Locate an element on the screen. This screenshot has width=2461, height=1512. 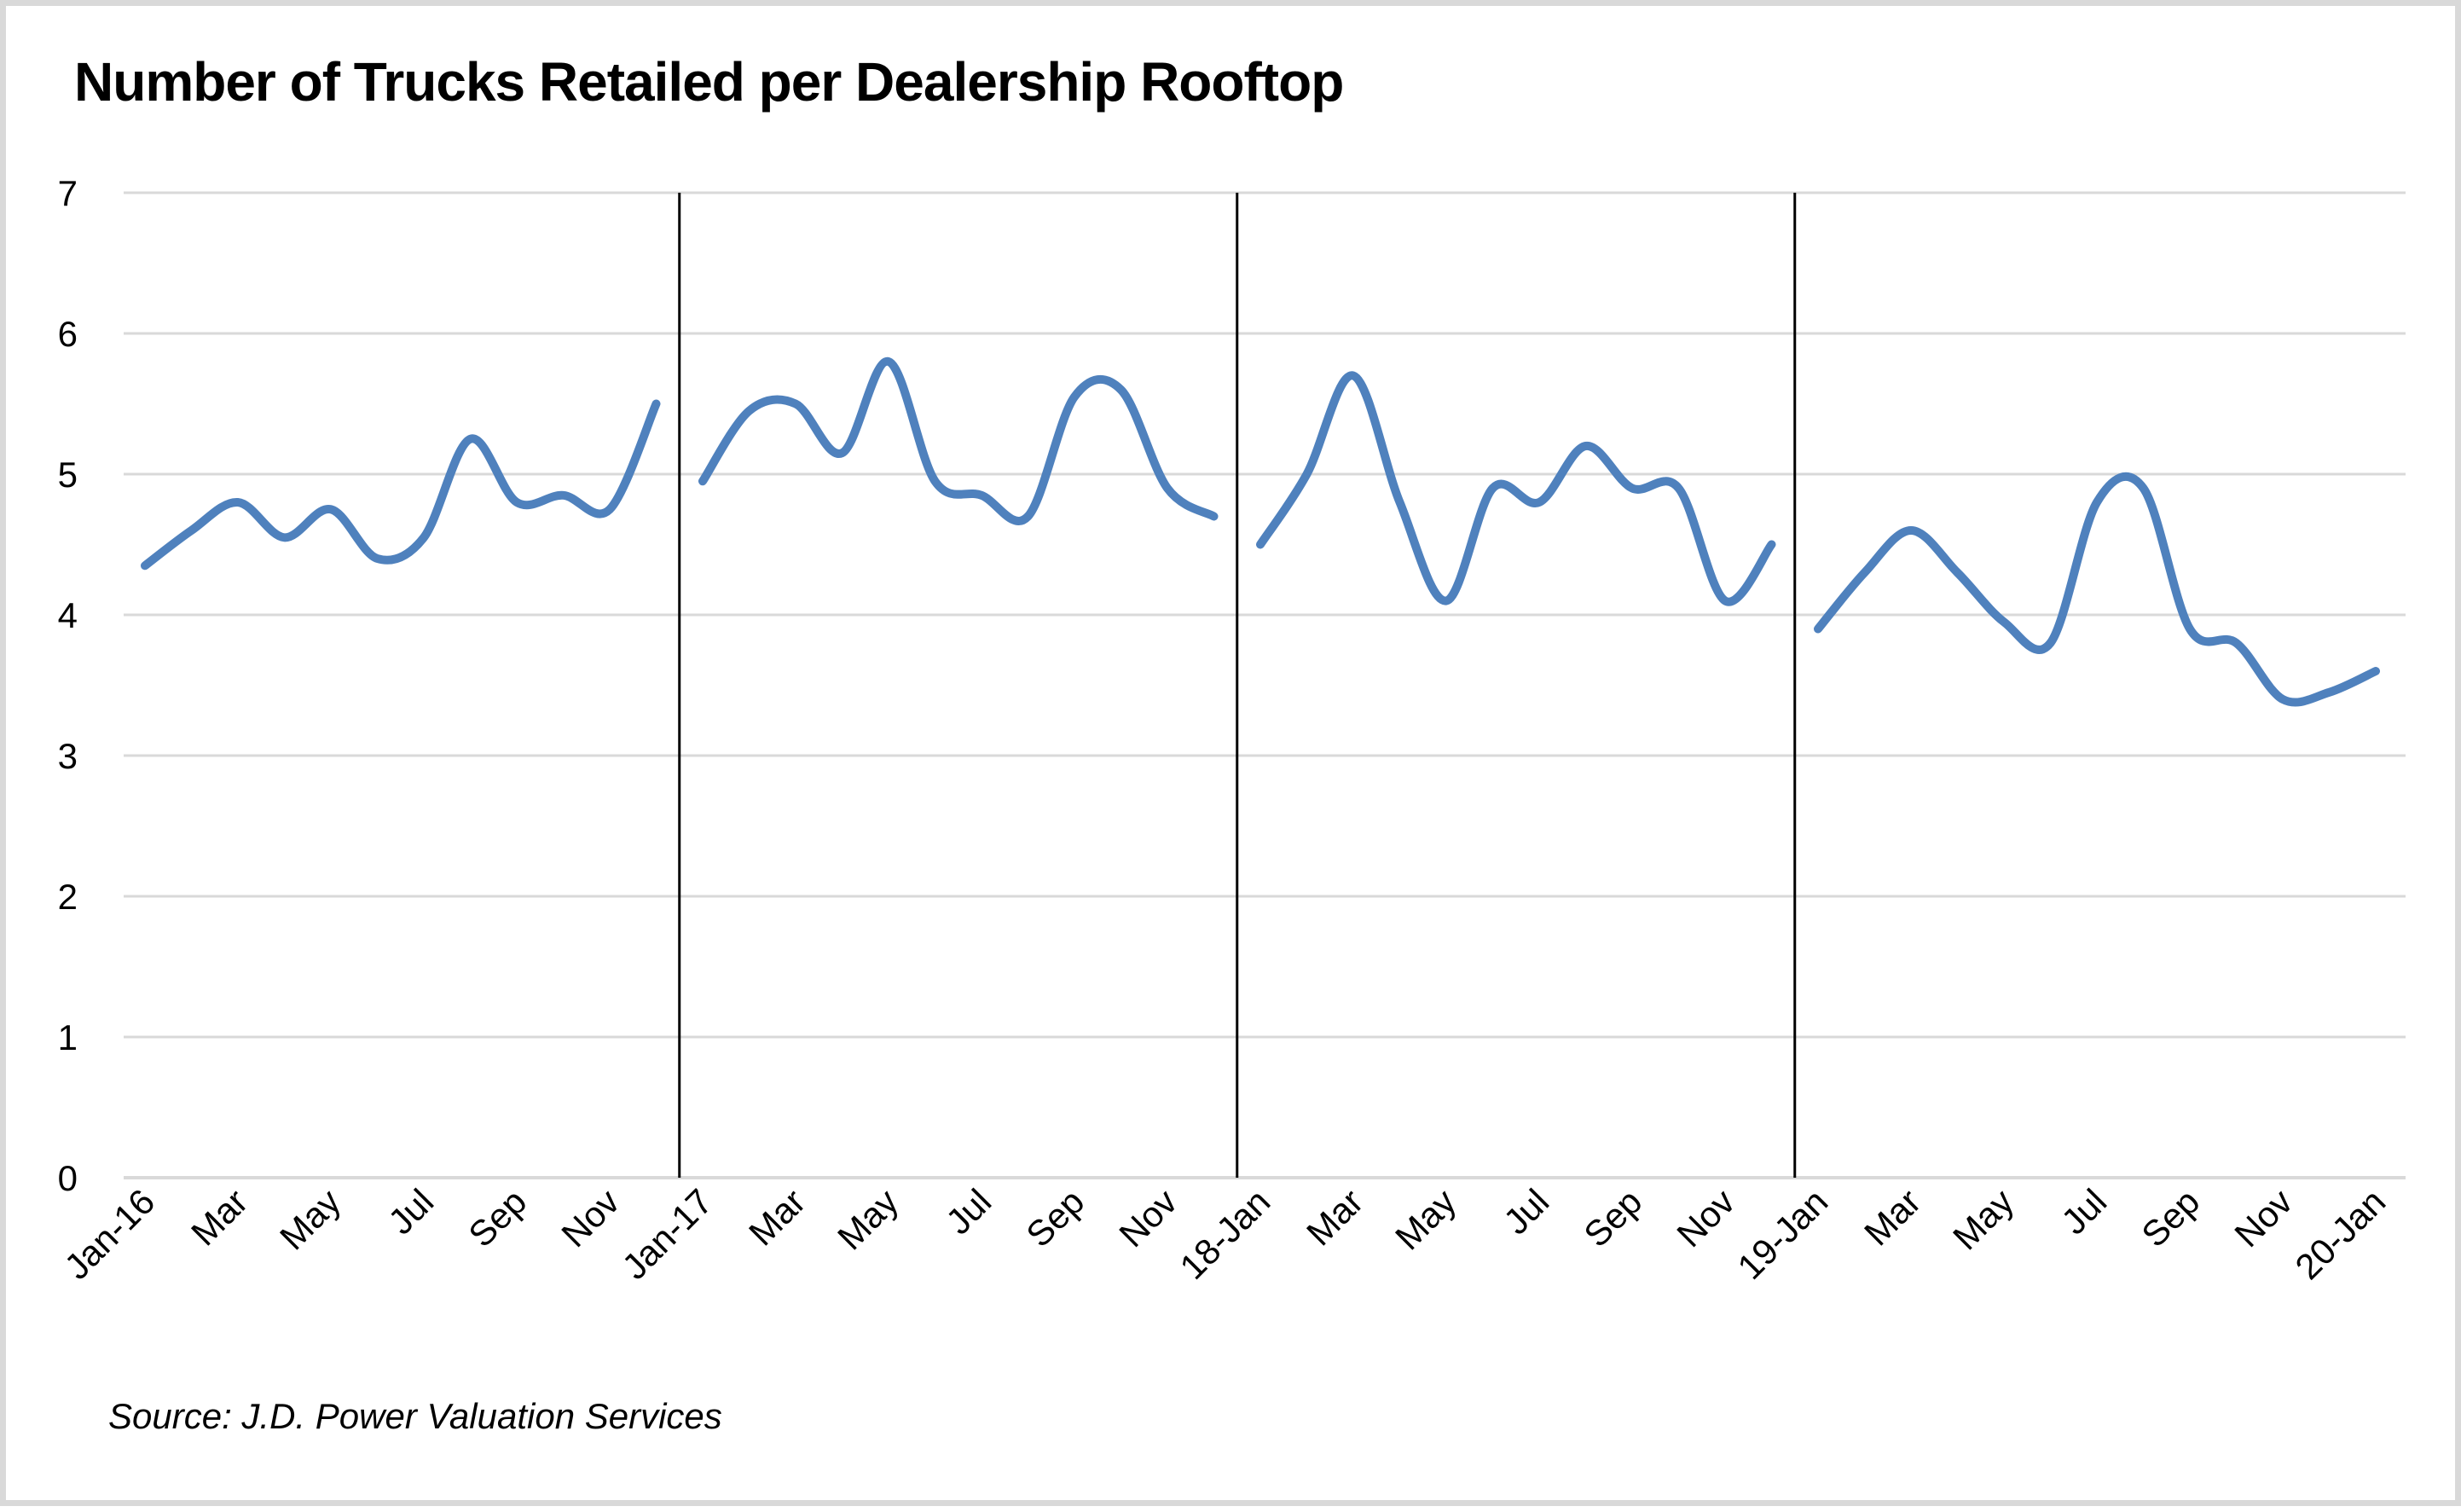
y-tick-label: 1 is located at coordinates (68, 1037).